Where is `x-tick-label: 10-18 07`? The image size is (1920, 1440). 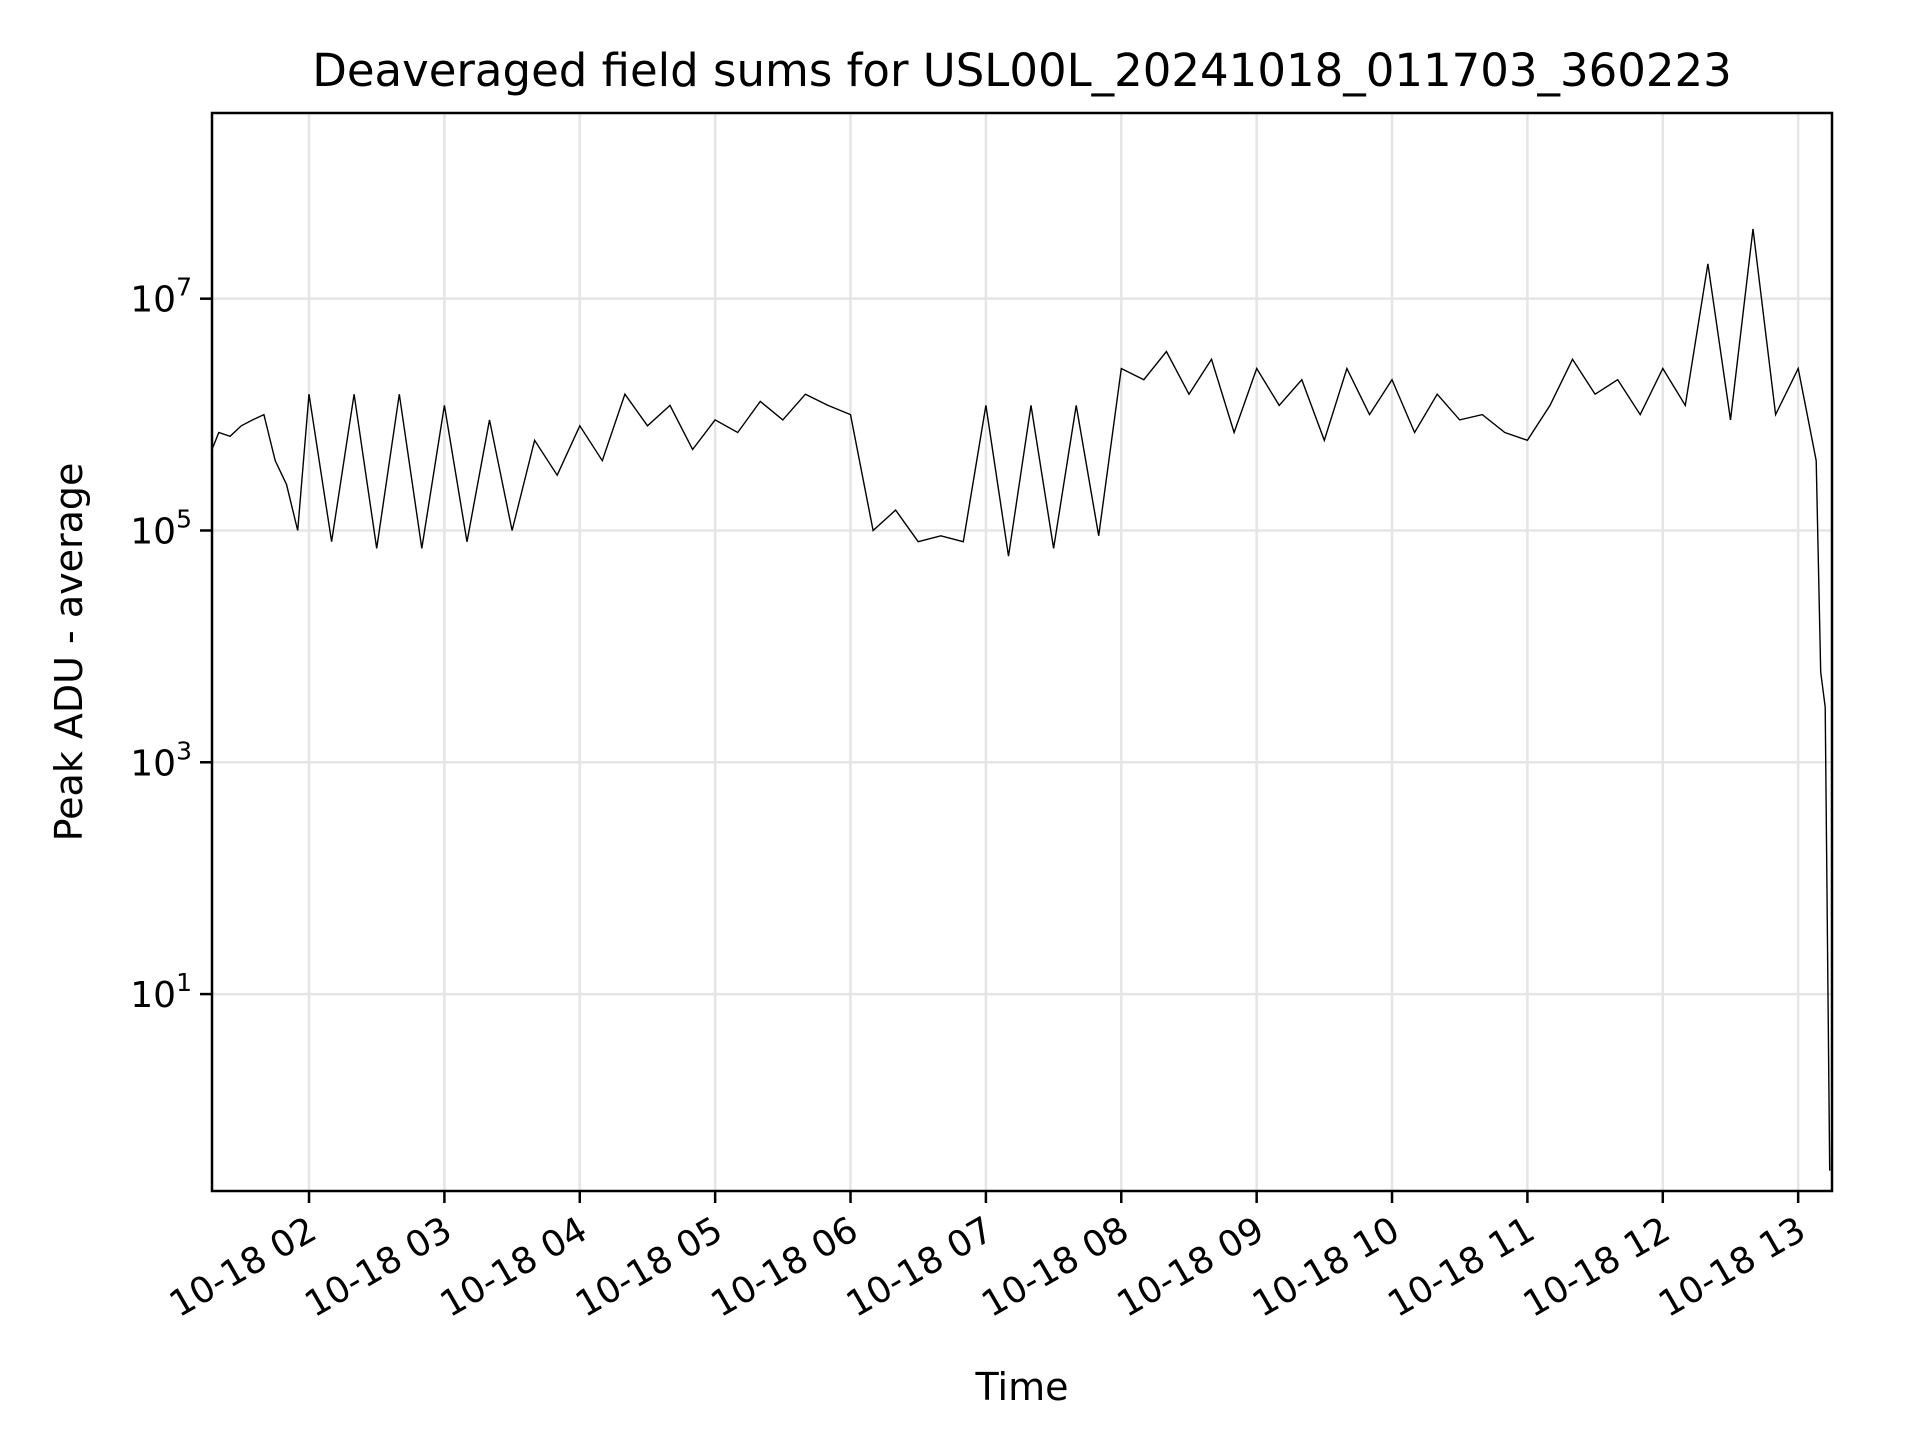 x-tick-label: 10-18 07 is located at coordinates (920, 1267).